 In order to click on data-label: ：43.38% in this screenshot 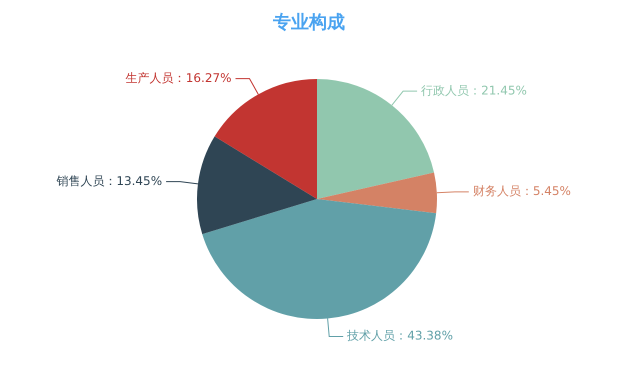, I will do `click(424, 335)`.